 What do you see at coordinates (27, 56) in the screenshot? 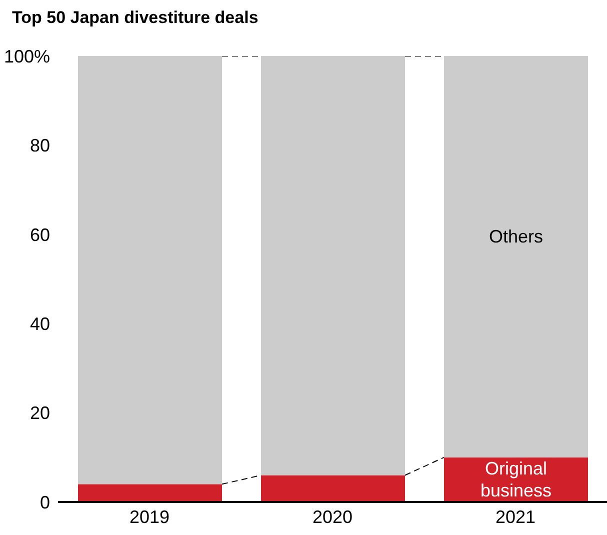
I see `y-tick-label: 100%` at bounding box center [27, 56].